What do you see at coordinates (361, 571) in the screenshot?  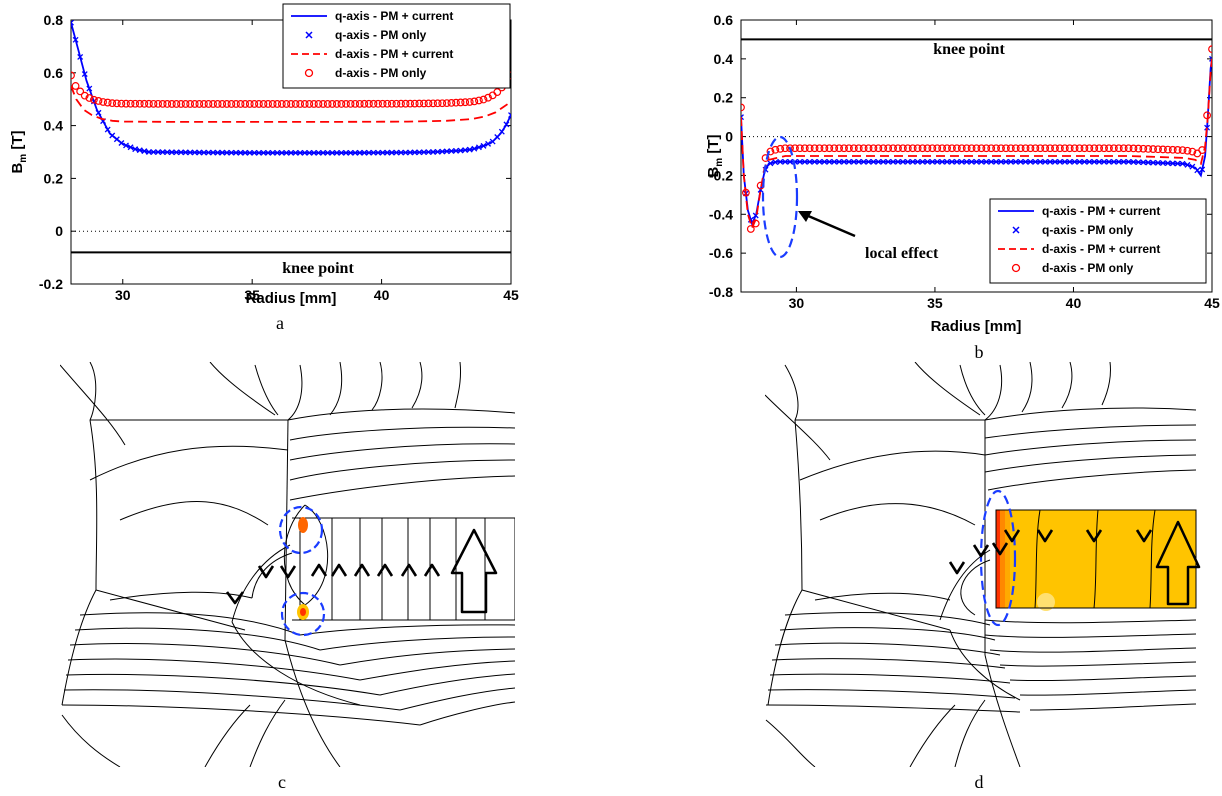 I see `magnetization-arrows-c` at bounding box center [361, 571].